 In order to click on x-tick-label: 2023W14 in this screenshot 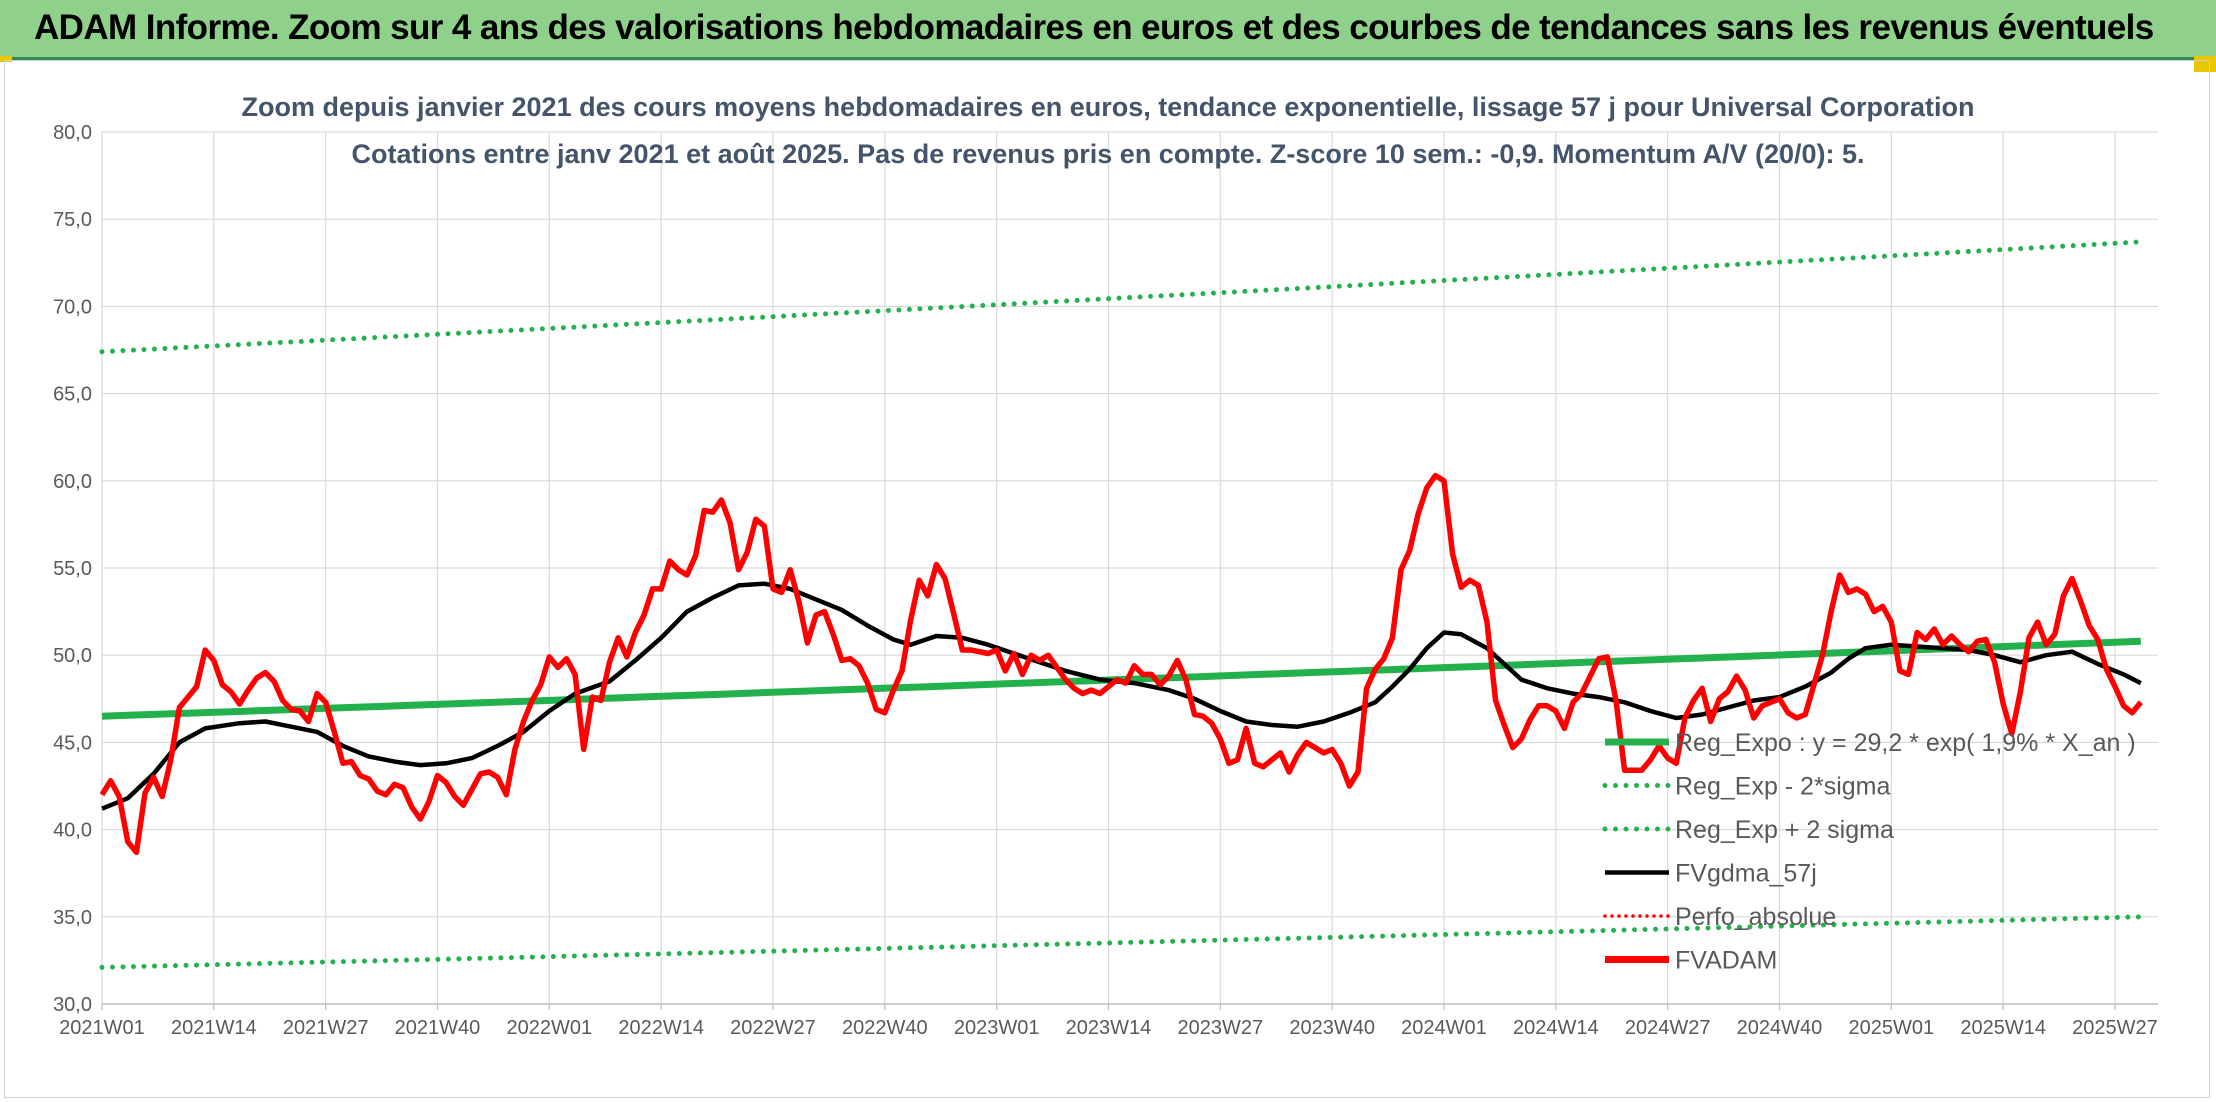, I will do `click(1109, 1028)`.